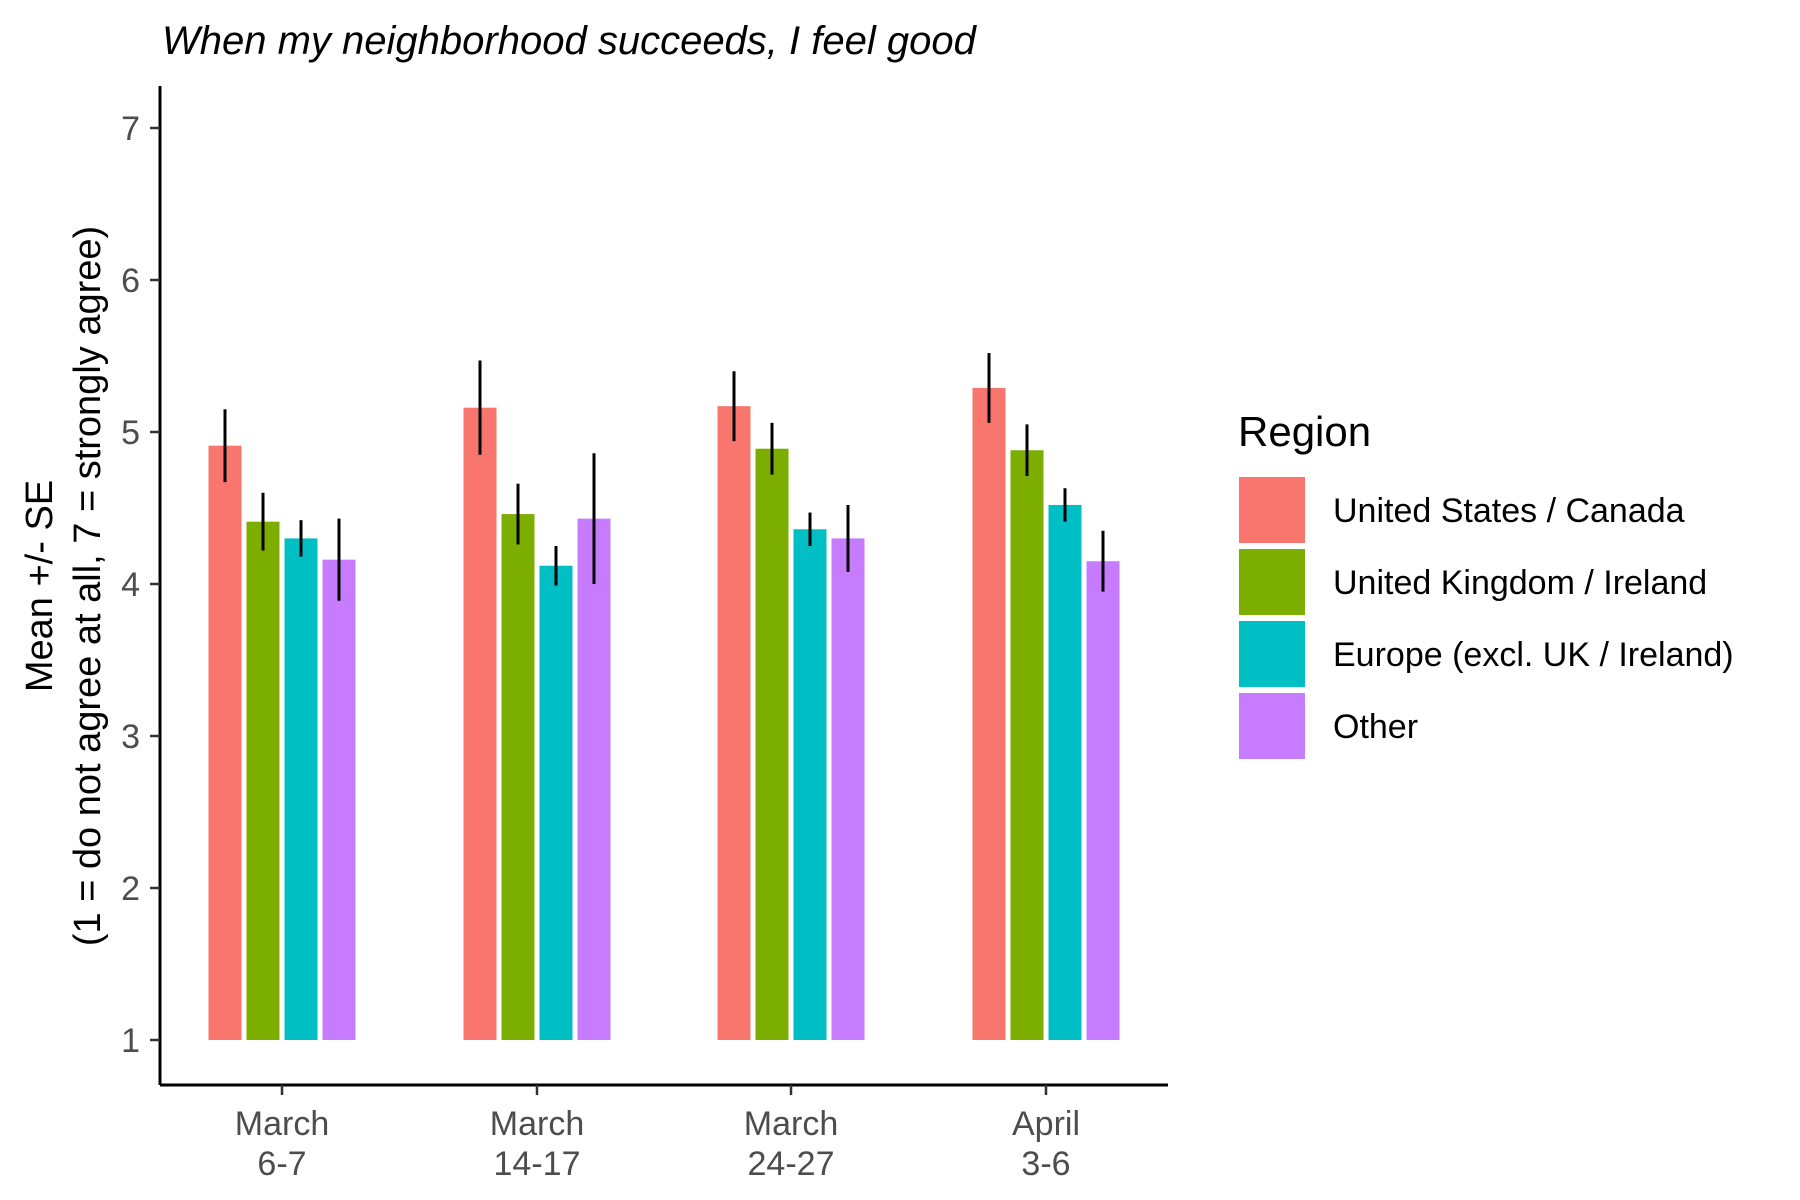 This screenshot has height=1200, width=1800. Describe the element at coordinates (130, 433) in the screenshot. I see `y-tick-label: 5` at that location.